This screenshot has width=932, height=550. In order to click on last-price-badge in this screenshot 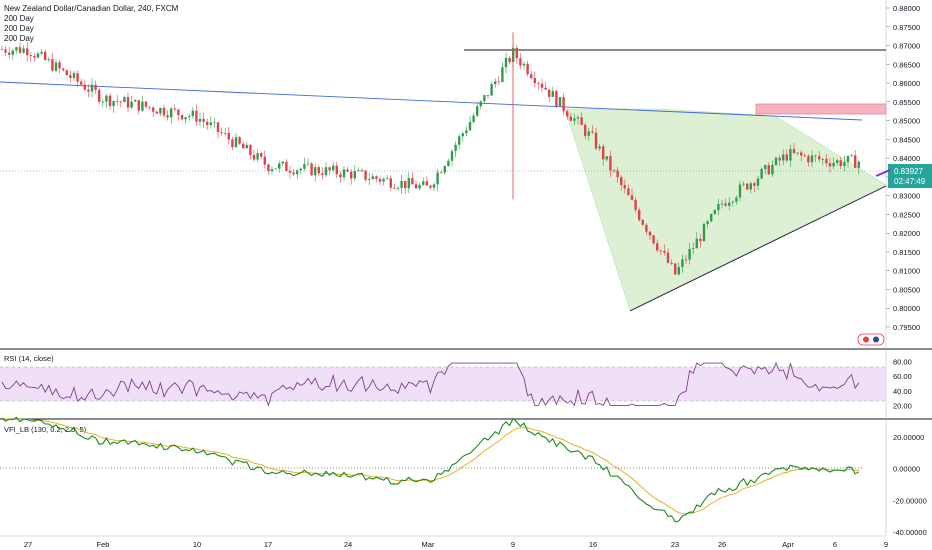, I will do `click(910, 176)`.